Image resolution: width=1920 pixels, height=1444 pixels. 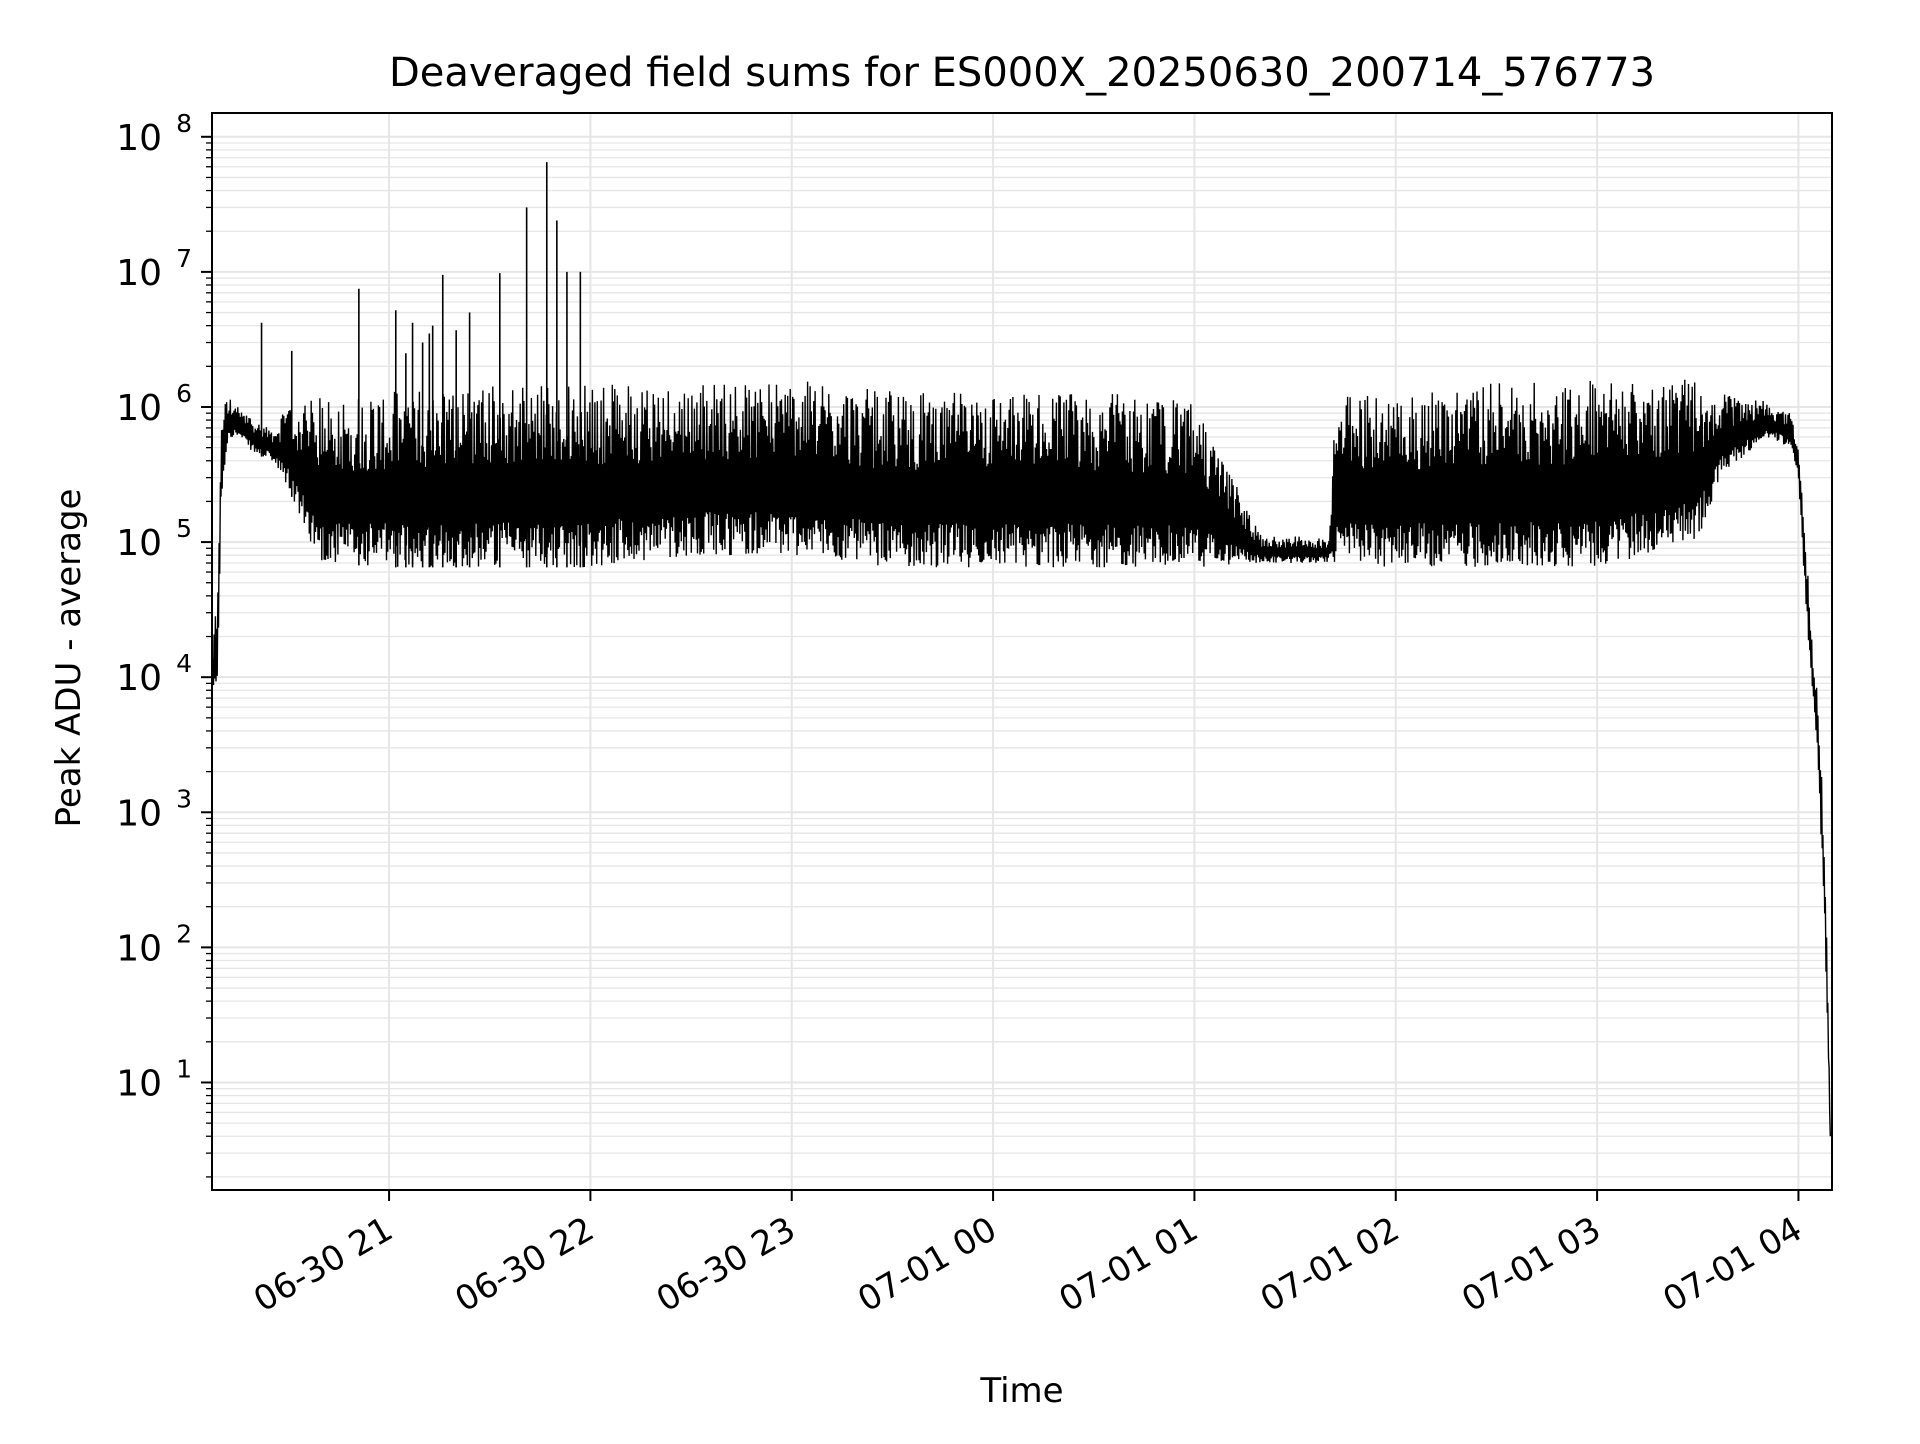 What do you see at coordinates (1021, 1391) in the screenshot?
I see `x-axis-label: Time` at bounding box center [1021, 1391].